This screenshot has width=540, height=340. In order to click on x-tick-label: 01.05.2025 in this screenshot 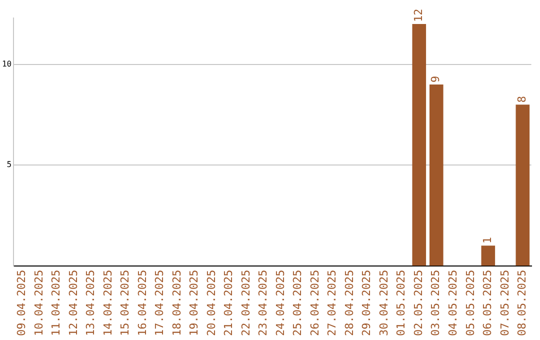, I will do `click(401, 303)`.